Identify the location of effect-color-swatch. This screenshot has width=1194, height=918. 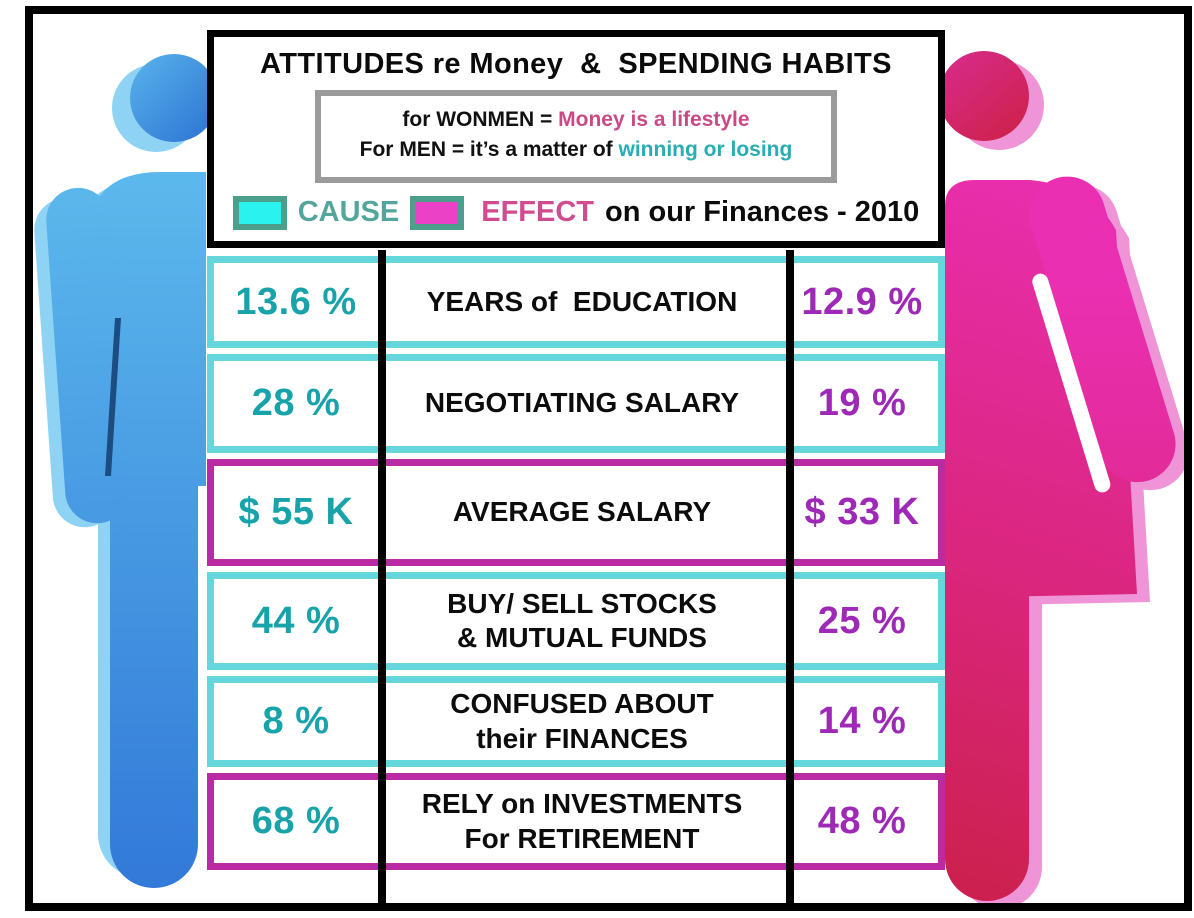
(437, 212).